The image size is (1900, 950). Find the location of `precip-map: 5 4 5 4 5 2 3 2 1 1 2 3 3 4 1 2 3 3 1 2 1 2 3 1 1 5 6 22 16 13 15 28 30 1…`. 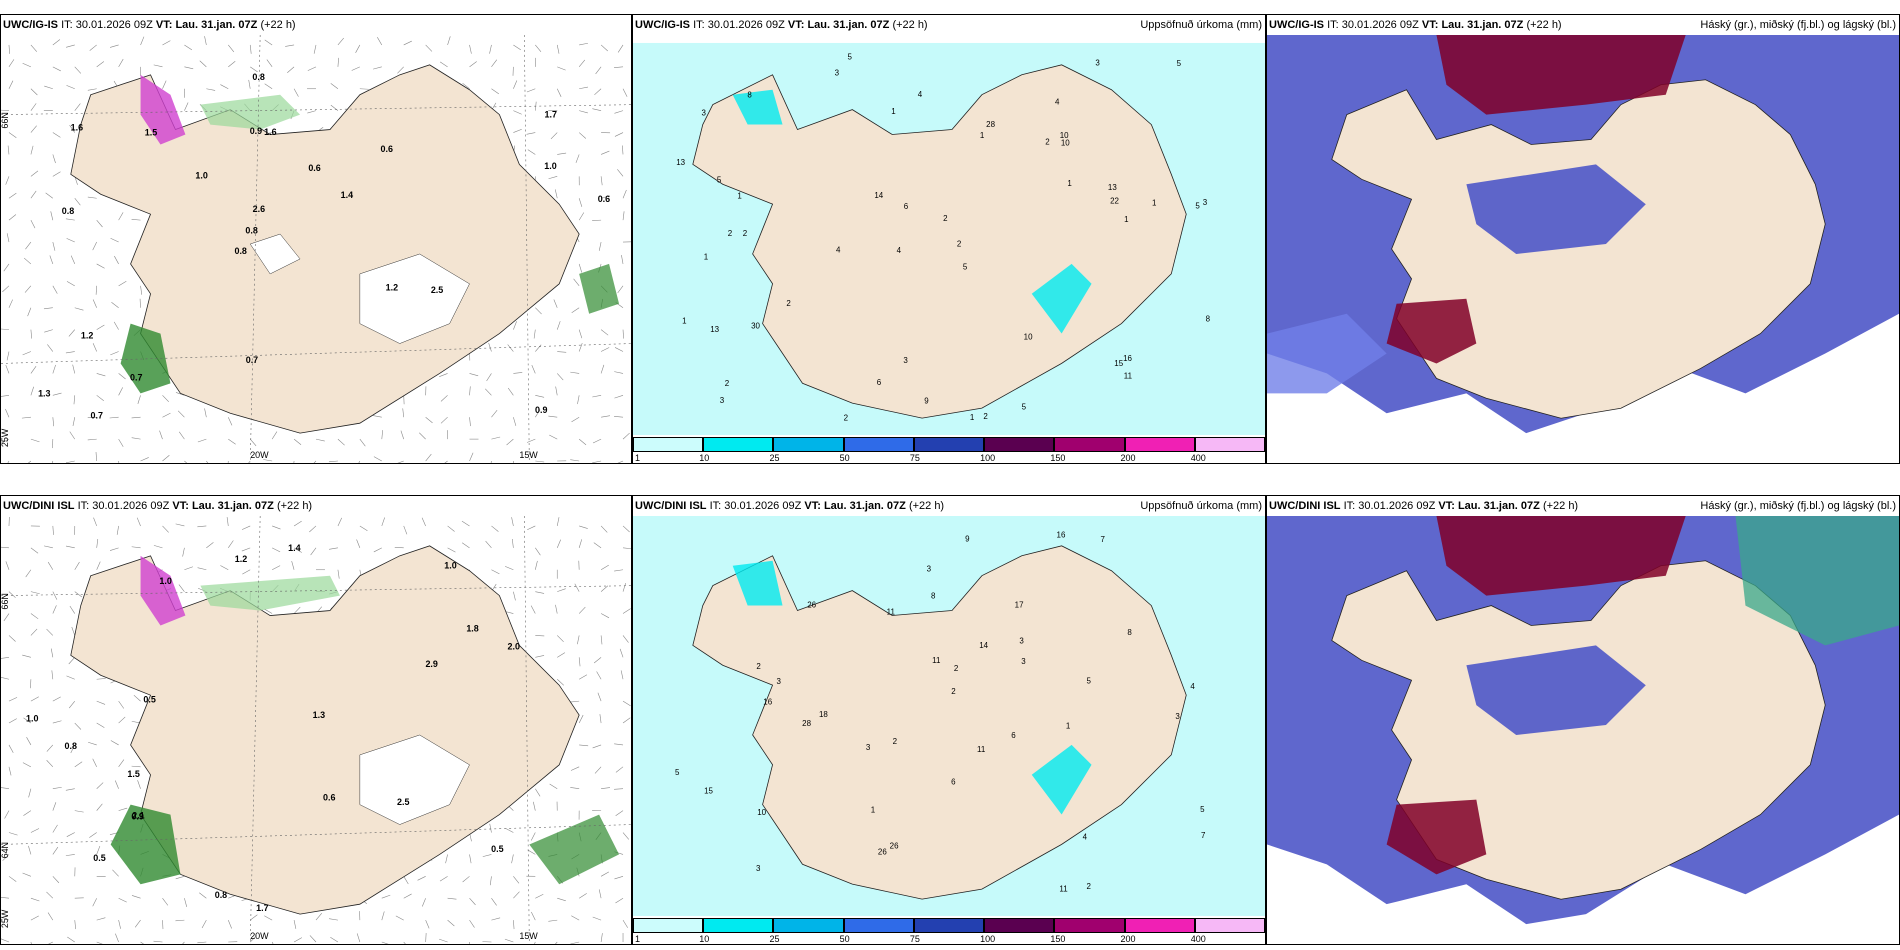

precip-map: 5 4 5 4 5 2 3 2 1 1 2 3 3 4 1 2 3 3 1 2 1 2 3 1 1 5 6 22 16 13 15 28 30 1… is located at coordinates (949, 235).